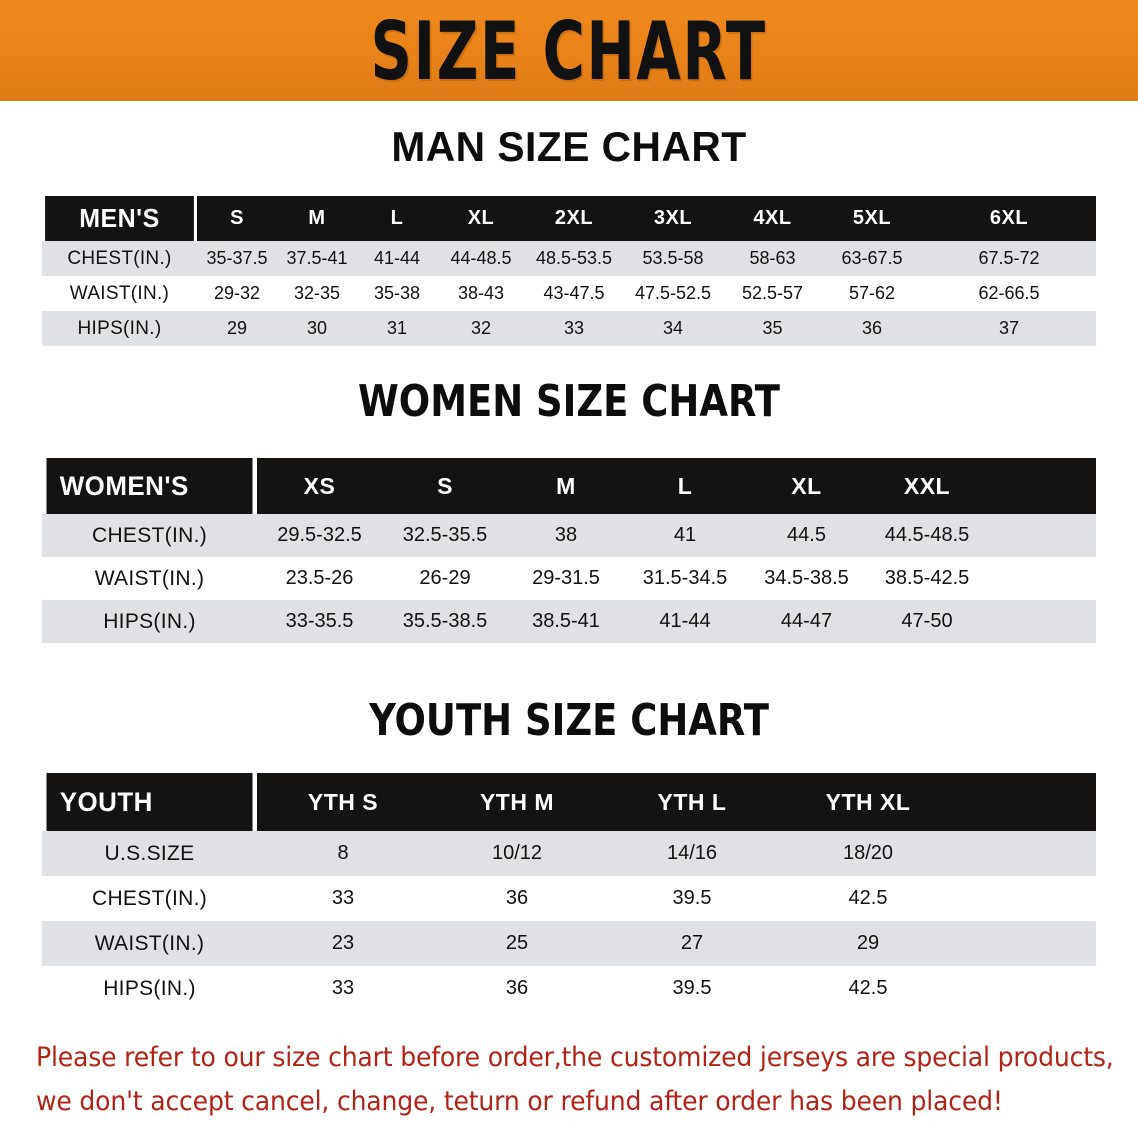 This screenshot has width=1138, height=1132. I want to click on man-size-header-xl: XL, so click(481, 218).